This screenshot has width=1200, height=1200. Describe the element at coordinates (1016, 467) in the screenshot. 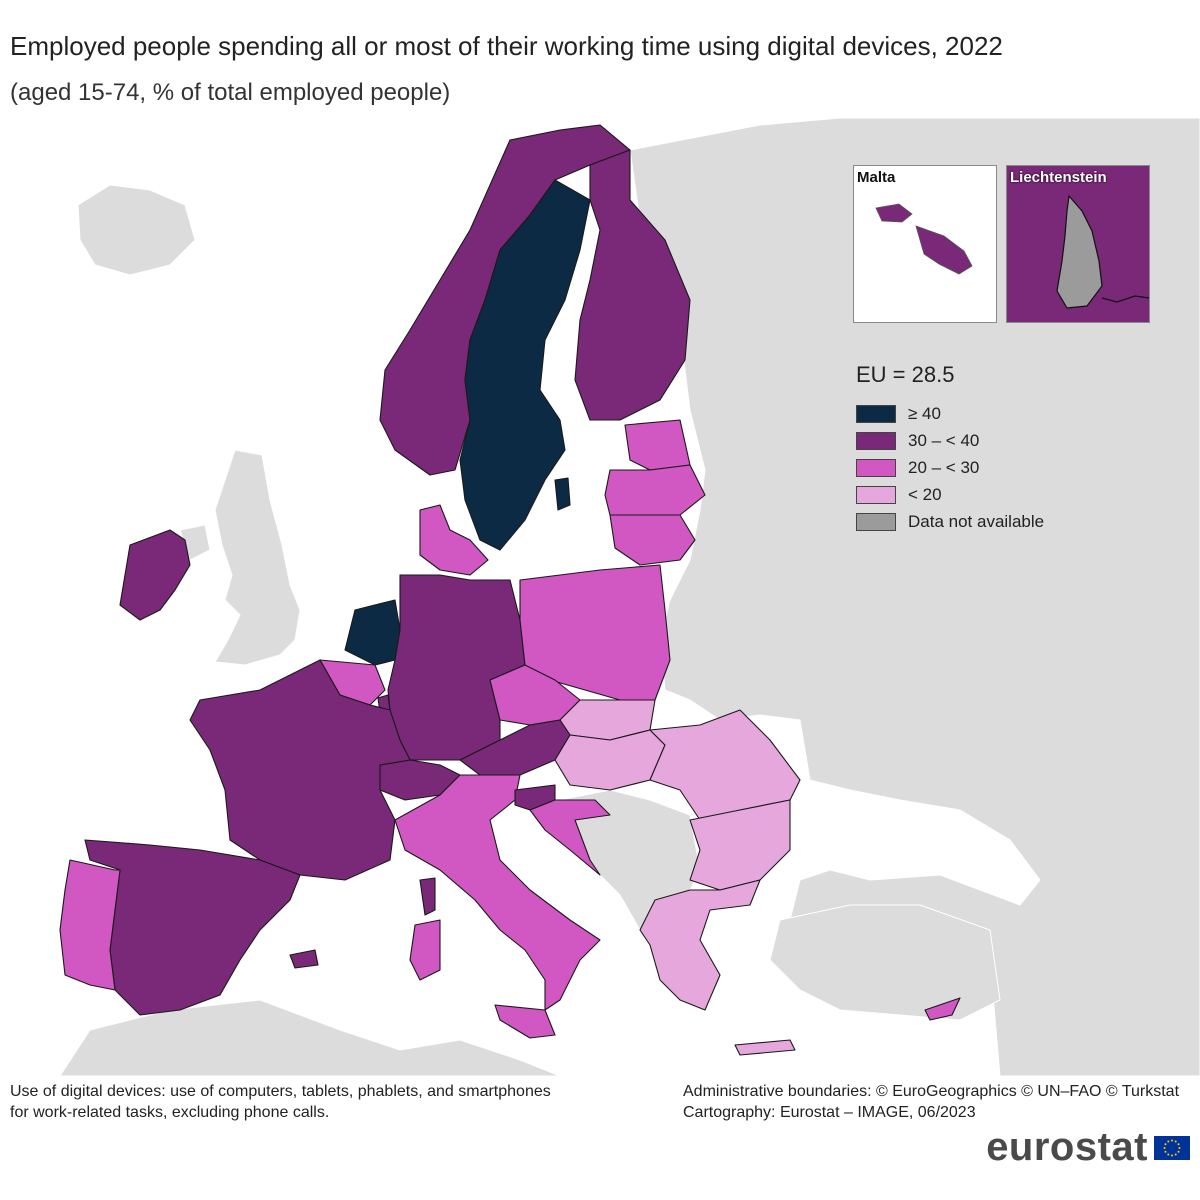

I see `legend-item: 20 – < 30` at that location.